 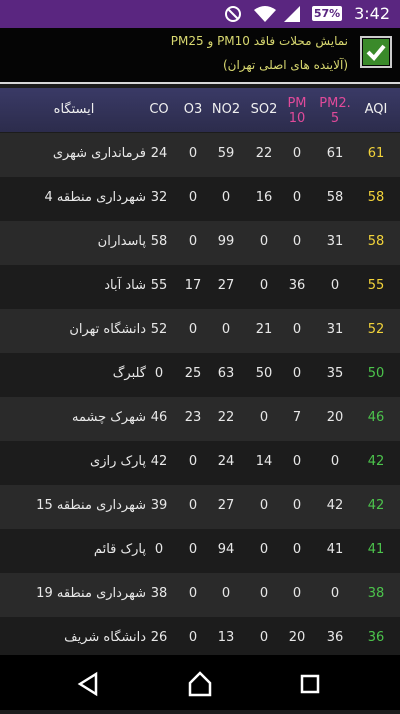 What do you see at coordinates (226, 109) in the screenshot?
I see `column-header: NO2` at bounding box center [226, 109].